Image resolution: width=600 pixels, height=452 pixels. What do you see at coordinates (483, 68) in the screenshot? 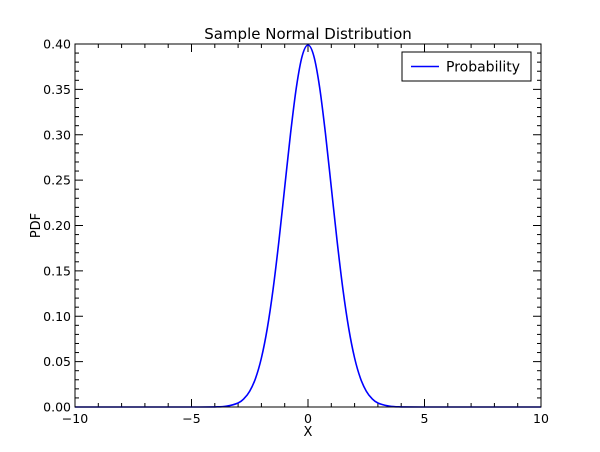
I see `legend-label-probability: Probability` at bounding box center [483, 68].